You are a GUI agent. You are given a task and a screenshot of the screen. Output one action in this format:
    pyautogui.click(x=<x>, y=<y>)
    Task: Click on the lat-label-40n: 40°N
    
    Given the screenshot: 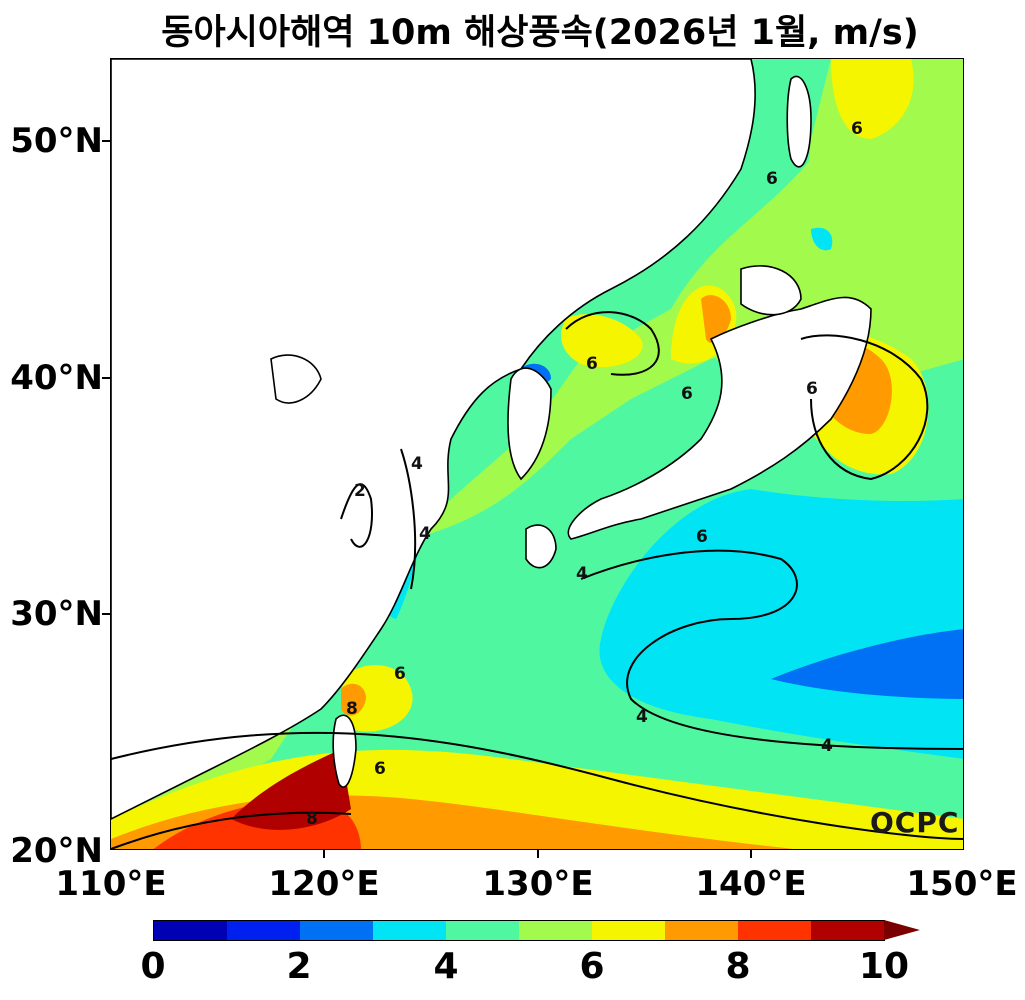 What is the action you would take?
    pyautogui.click(x=56, y=378)
    